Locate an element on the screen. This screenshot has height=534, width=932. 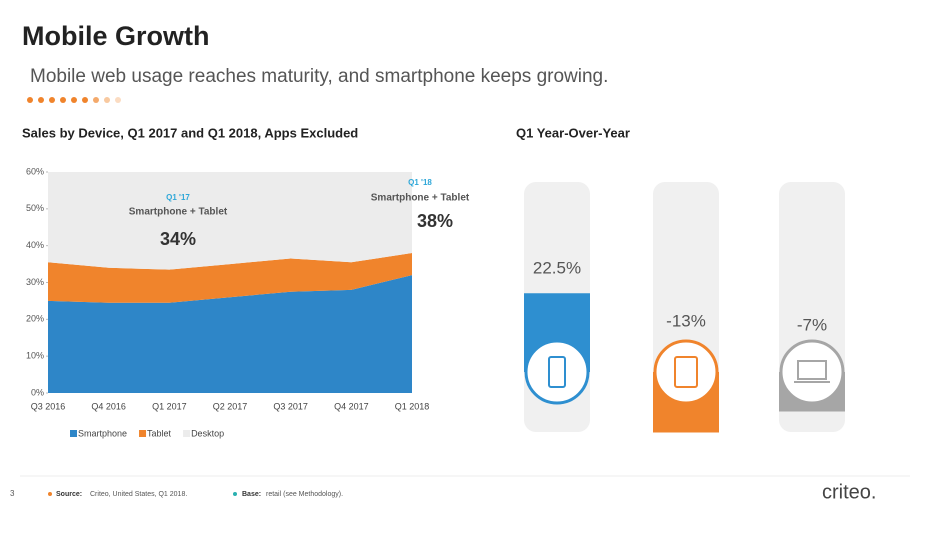
x-tick-label: Q4 2017 is located at coordinates (351, 406).